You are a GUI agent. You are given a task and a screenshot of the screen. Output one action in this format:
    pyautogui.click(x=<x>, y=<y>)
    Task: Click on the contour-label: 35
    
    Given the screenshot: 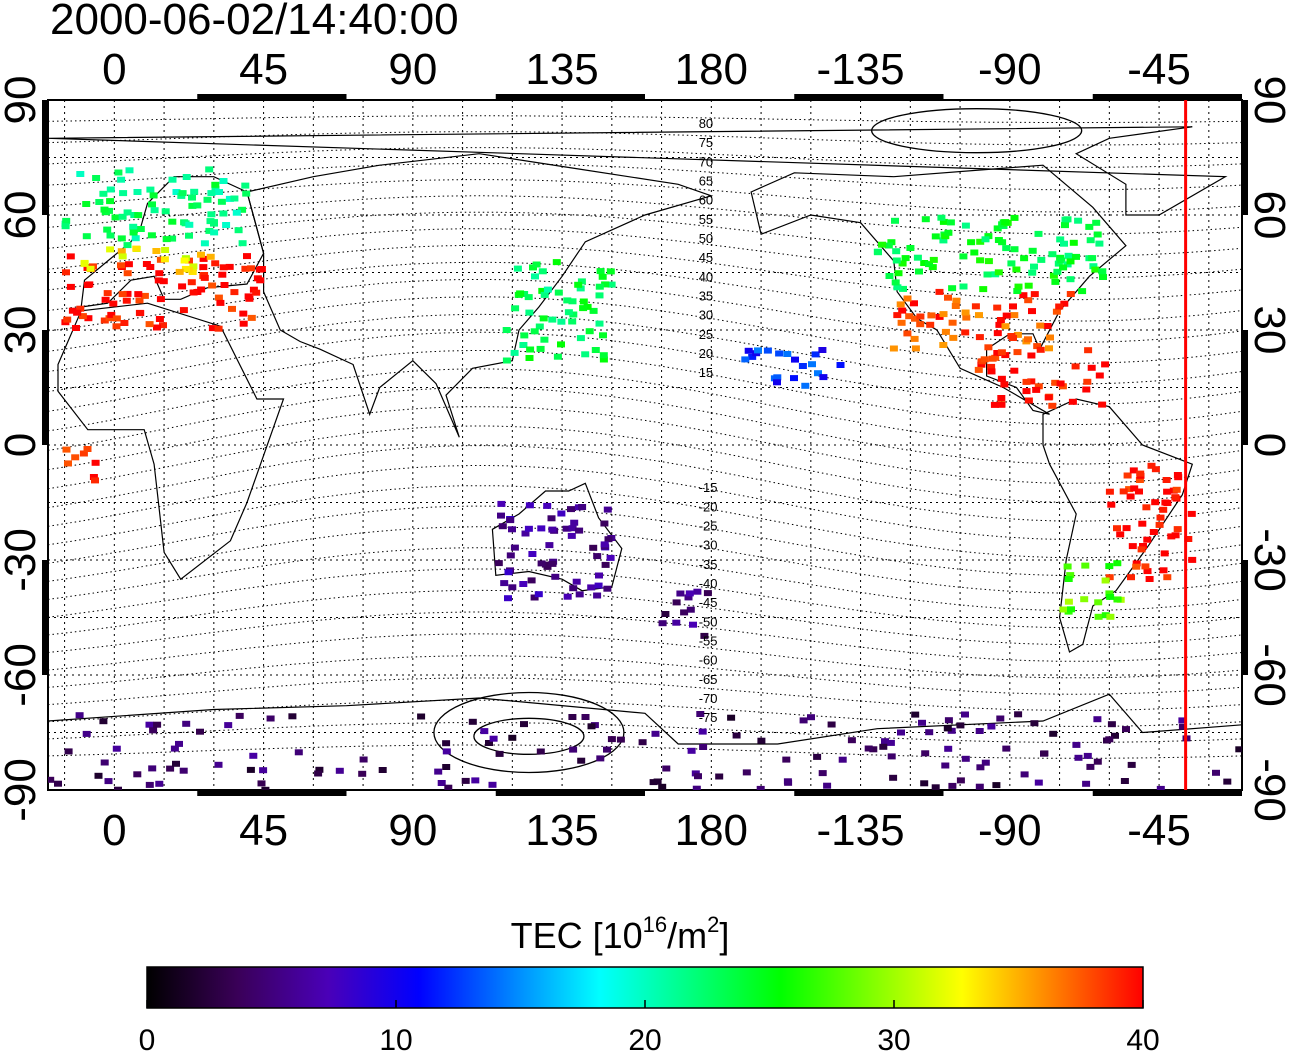 What is the action you would take?
    pyautogui.click(x=706, y=295)
    